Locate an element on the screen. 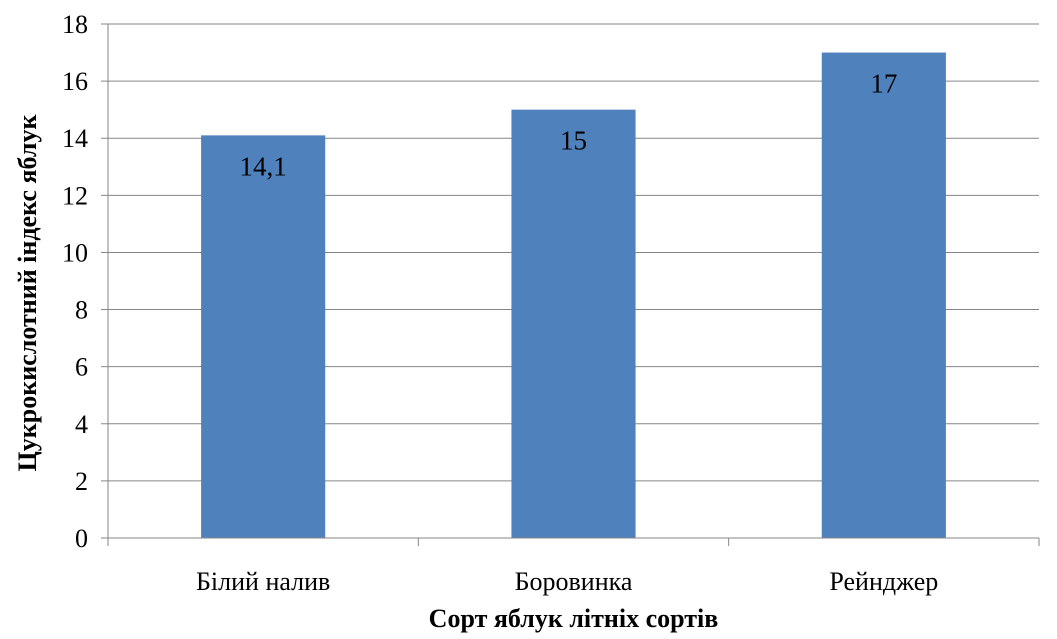 Image resolution: width=1057 pixels, height=639 pixels. y-tick-label: 14 is located at coordinates (75, 138).